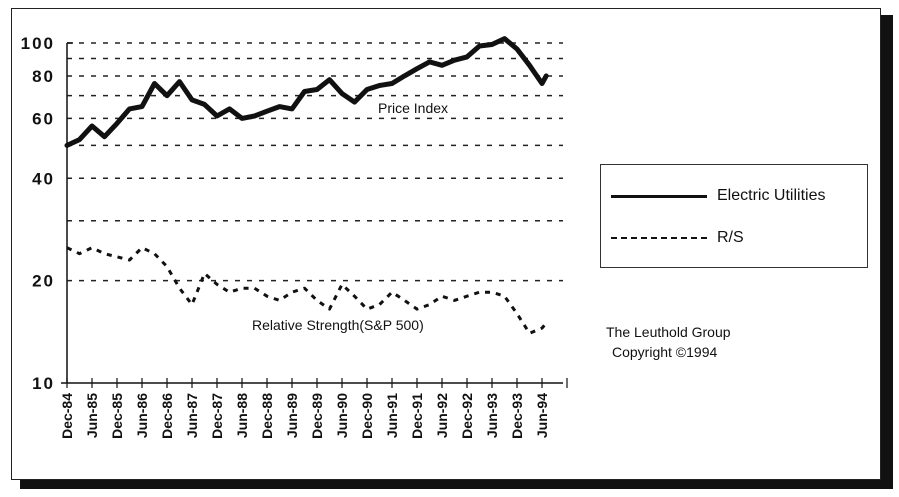 Image resolution: width=899 pixels, height=497 pixels. What do you see at coordinates (43, 383) in the screenshot?
I see `y-tick-label: 10` at bounding box center [43, 383].